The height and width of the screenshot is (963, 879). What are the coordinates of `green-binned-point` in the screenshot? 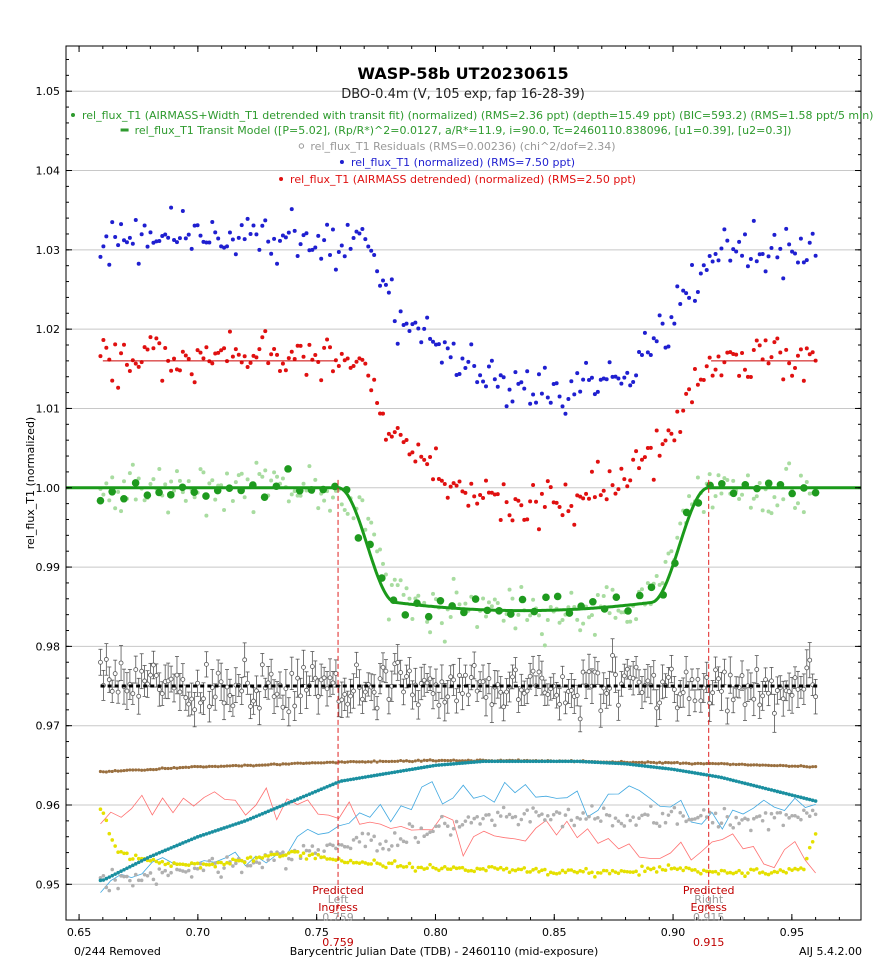 It's located at (382, 578).